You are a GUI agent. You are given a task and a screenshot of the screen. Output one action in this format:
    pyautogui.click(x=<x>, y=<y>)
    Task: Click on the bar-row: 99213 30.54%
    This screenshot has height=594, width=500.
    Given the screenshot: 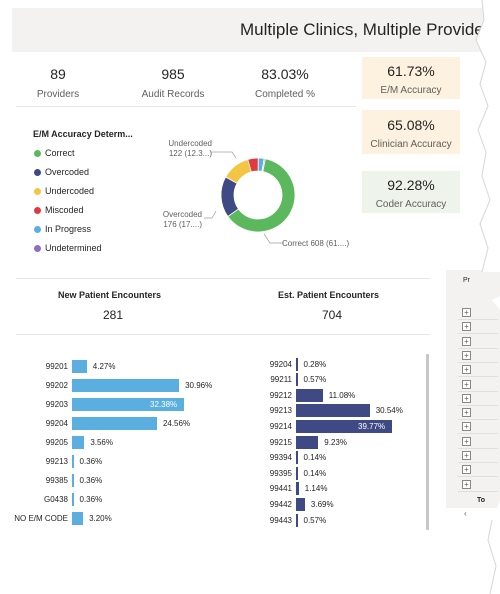 What is the action you would take?
    pyautogui.click(x=332, y=411)
    